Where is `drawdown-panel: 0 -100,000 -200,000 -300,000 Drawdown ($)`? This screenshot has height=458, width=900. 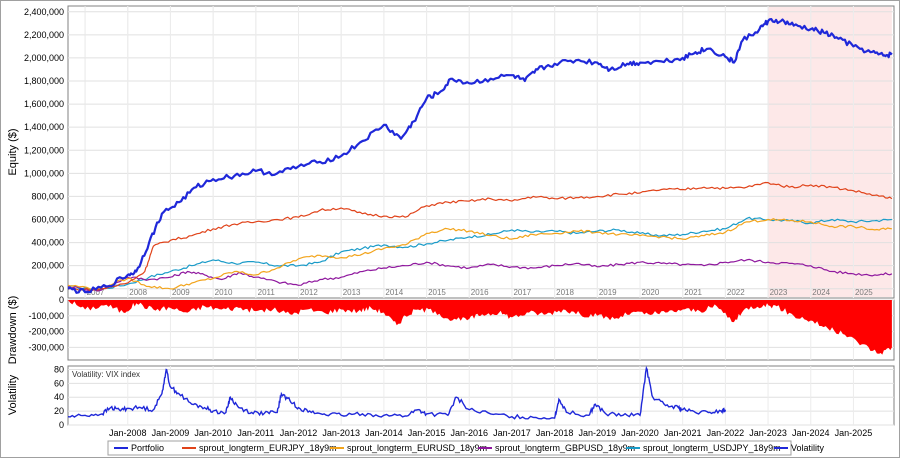
drawdown-panel: 0 -100,000 -200,000 -300,000 Drawdown ($) is located at coordinates (451, 329).